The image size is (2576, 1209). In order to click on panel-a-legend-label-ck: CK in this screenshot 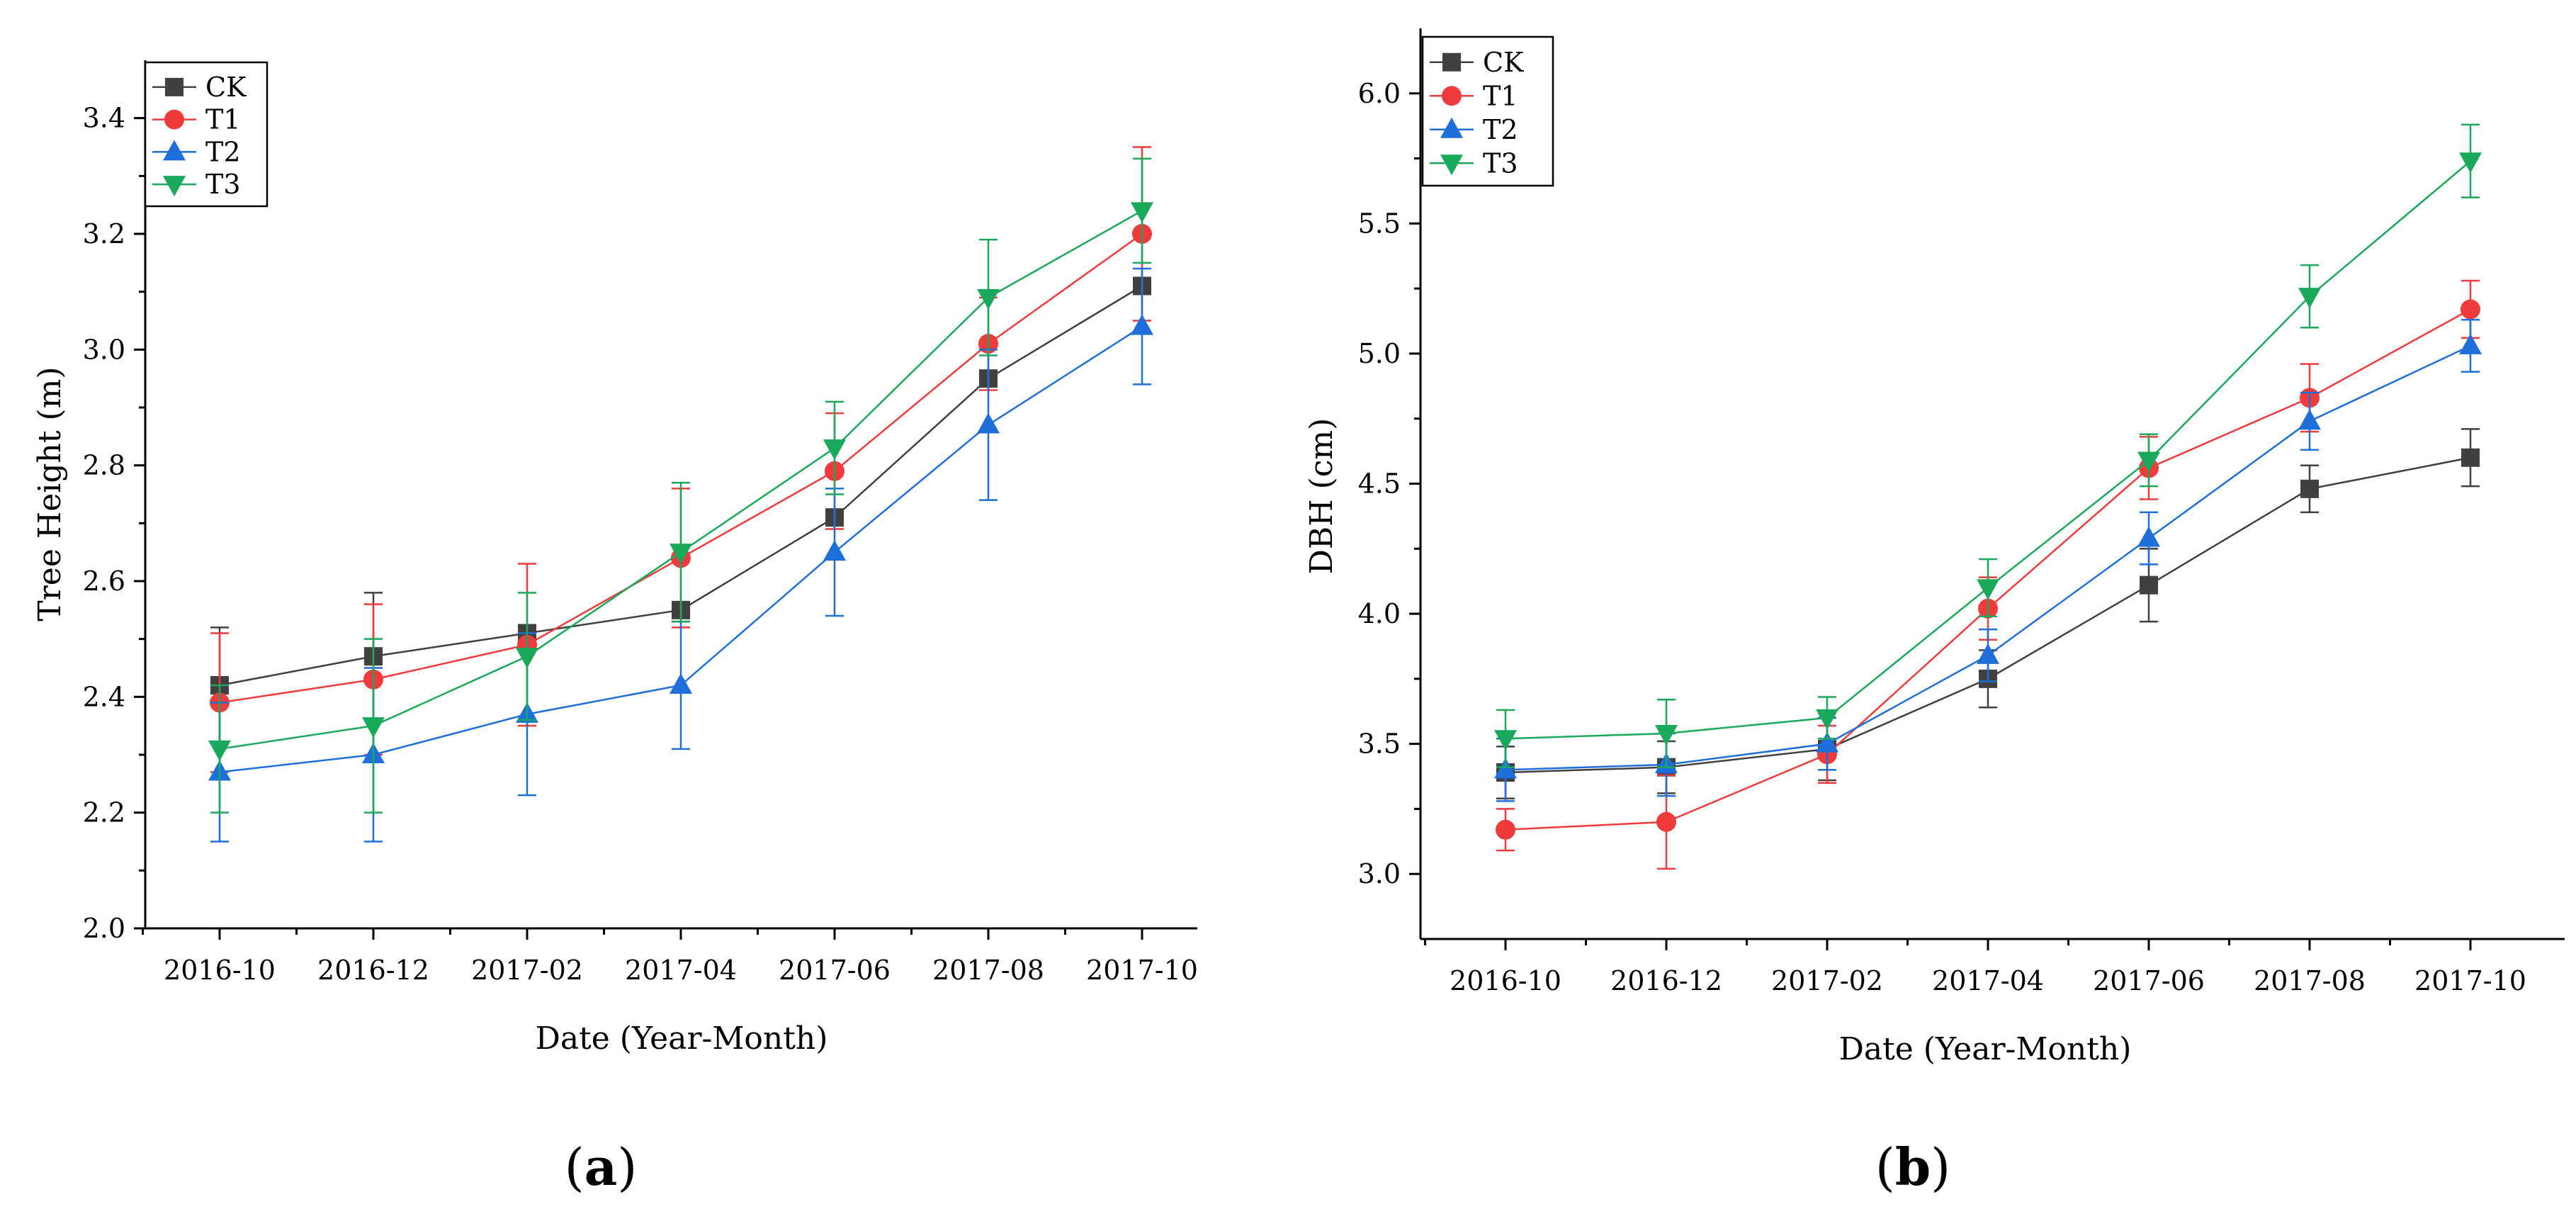, I will do `click(226, 87)`.